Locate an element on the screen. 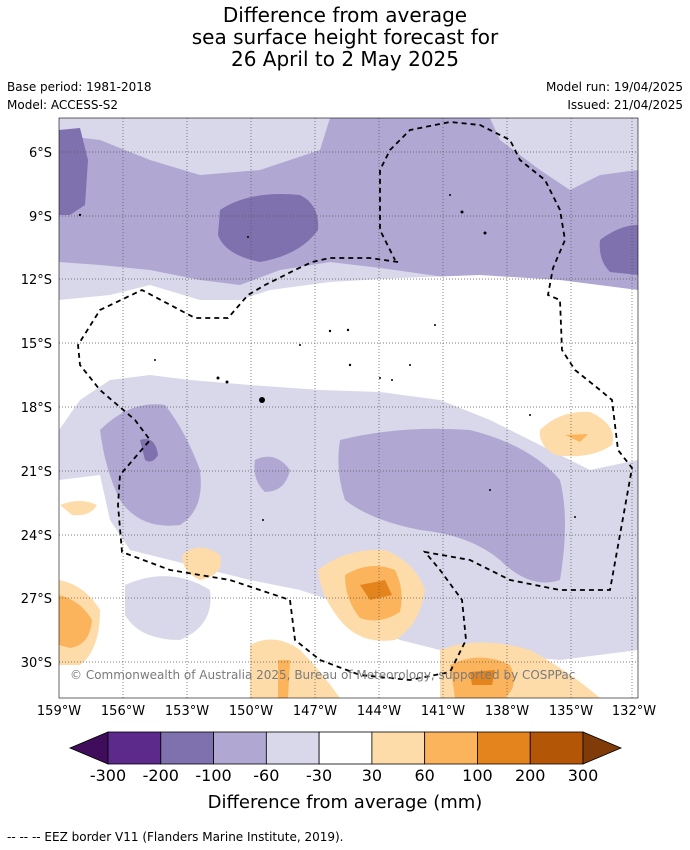  field-pos-east is located at coordinates (576, 434).